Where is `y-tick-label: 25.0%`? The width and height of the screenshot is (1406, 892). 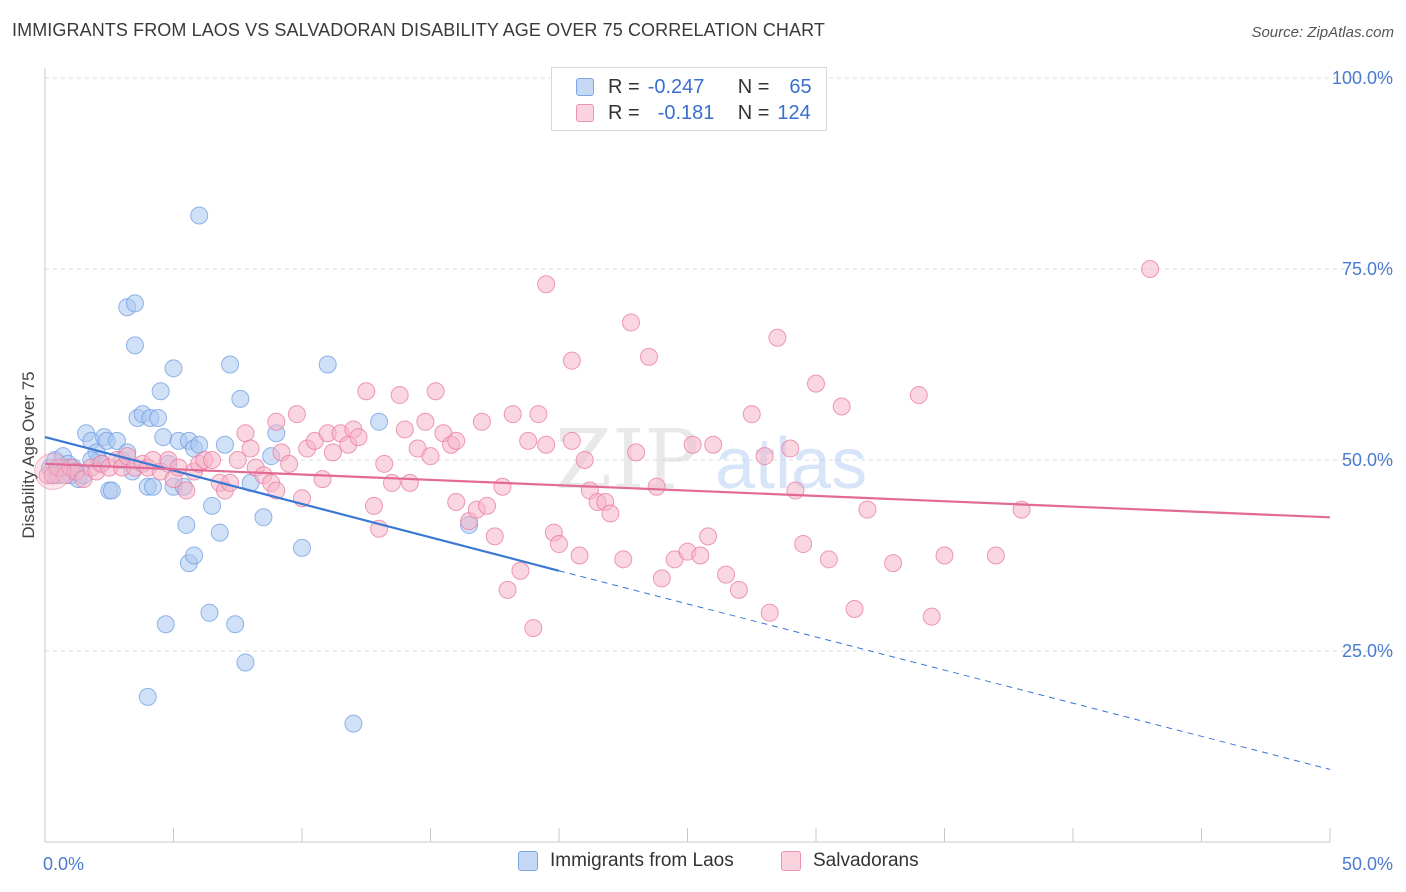
y-tick-label: 25.0% is located at coordinates (1367, 651).